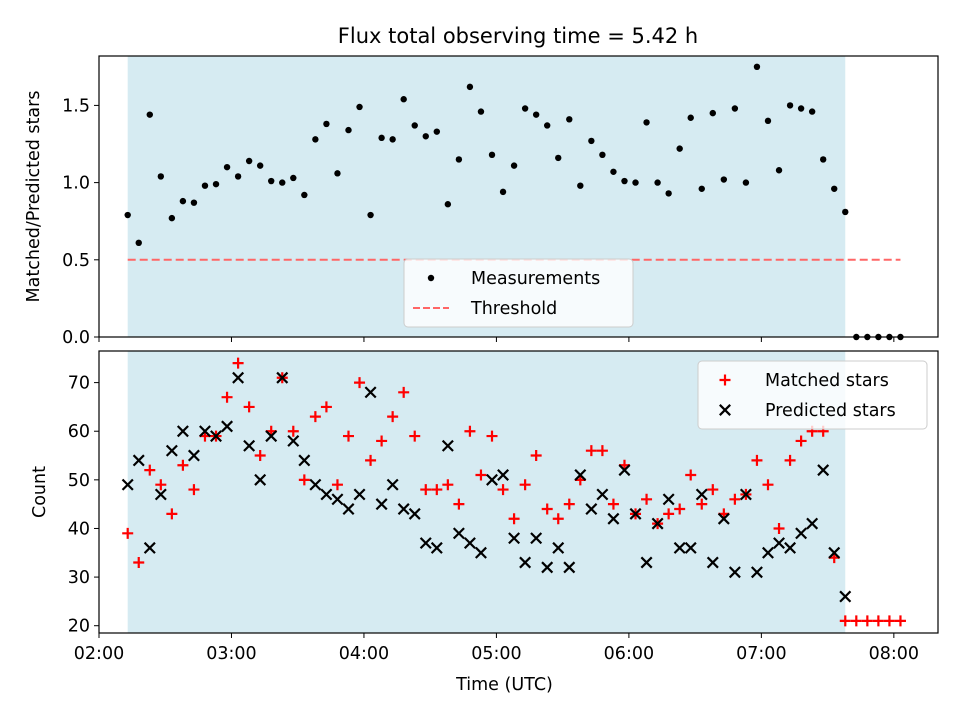 The image size is (960, 720). I want to click on y-tick-label: 60, so click(79, 432).